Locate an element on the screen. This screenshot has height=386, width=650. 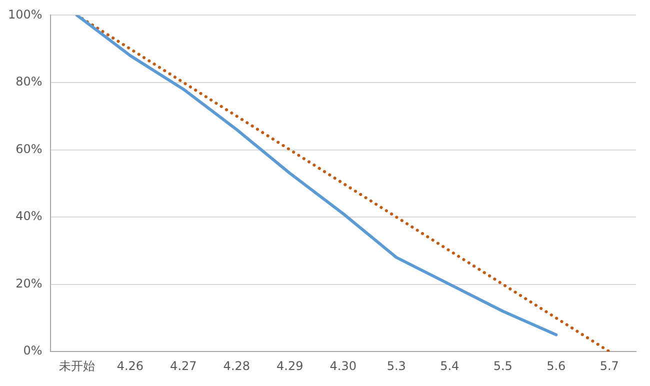
y-tick-label: 80% is located at coordinates (29, 81).